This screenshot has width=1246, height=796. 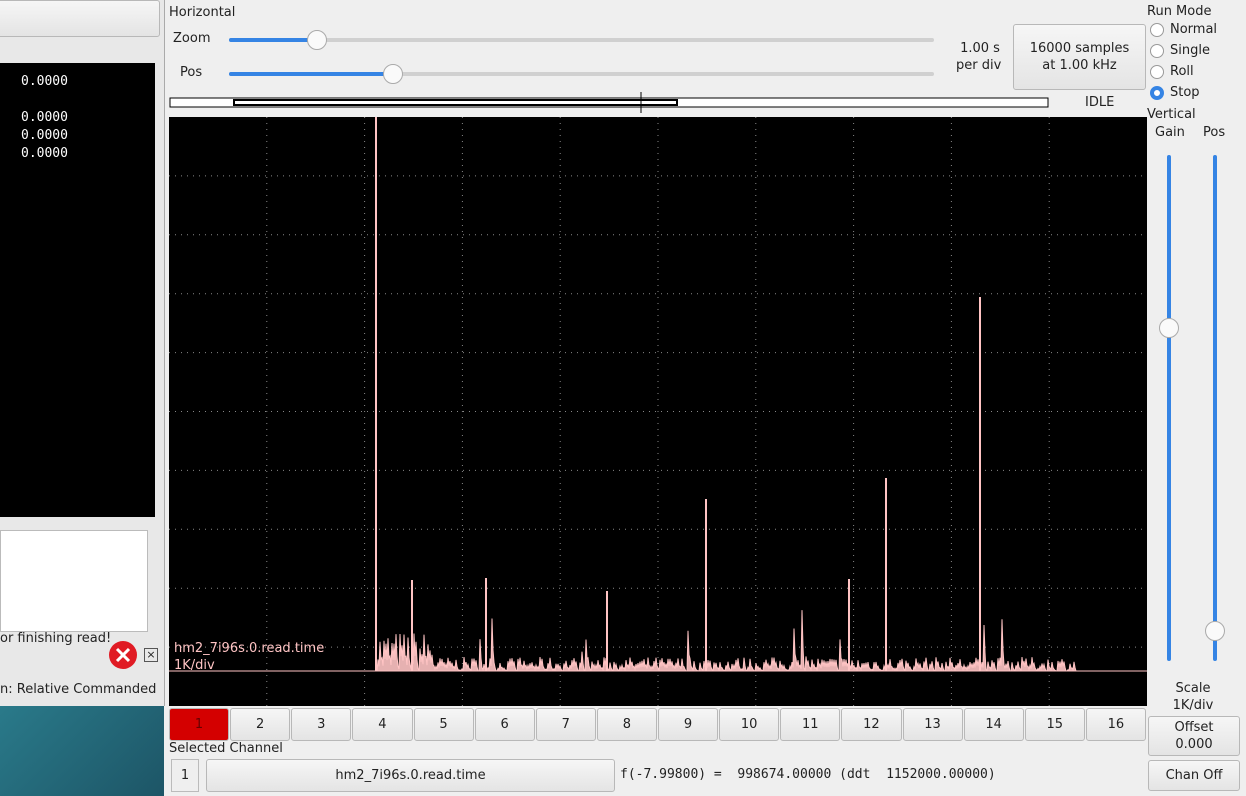 What do you see at coordinates (194, 665) in the screenshot?
I see `scale-label: 1K/div` at bounding box center [194, 665].